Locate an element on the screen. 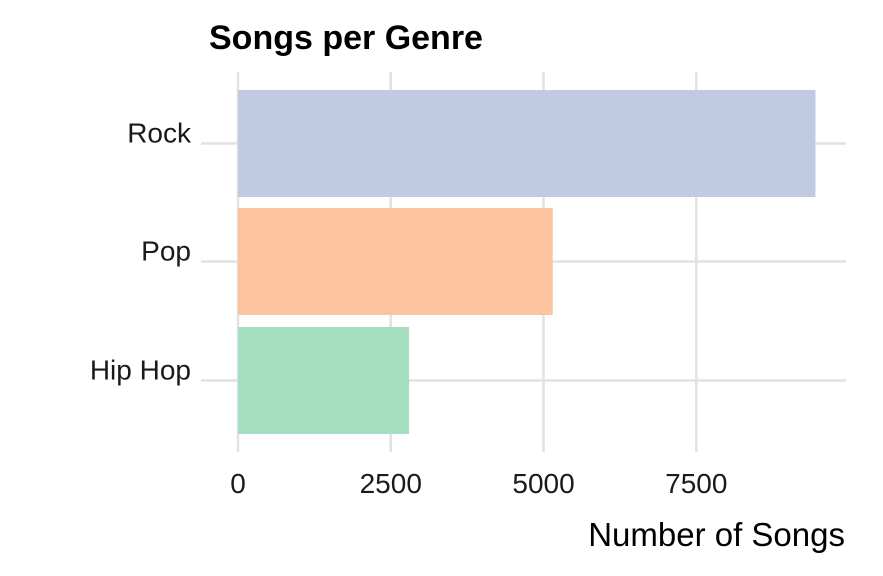  x-tick-label: 0 is located at coordinates (238, 483).